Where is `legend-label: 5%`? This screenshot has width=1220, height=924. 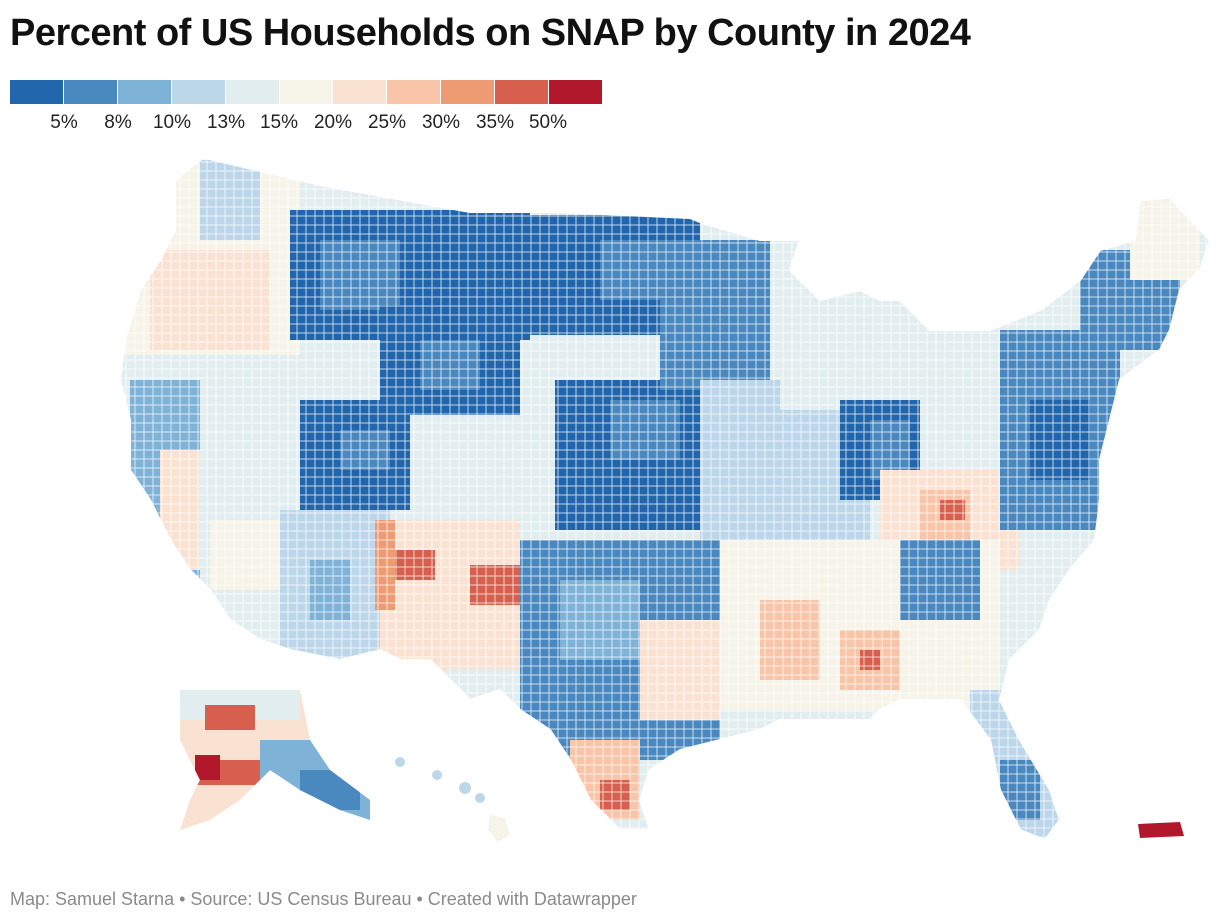 legend-label: 5% is located at coordinates (64, 122).